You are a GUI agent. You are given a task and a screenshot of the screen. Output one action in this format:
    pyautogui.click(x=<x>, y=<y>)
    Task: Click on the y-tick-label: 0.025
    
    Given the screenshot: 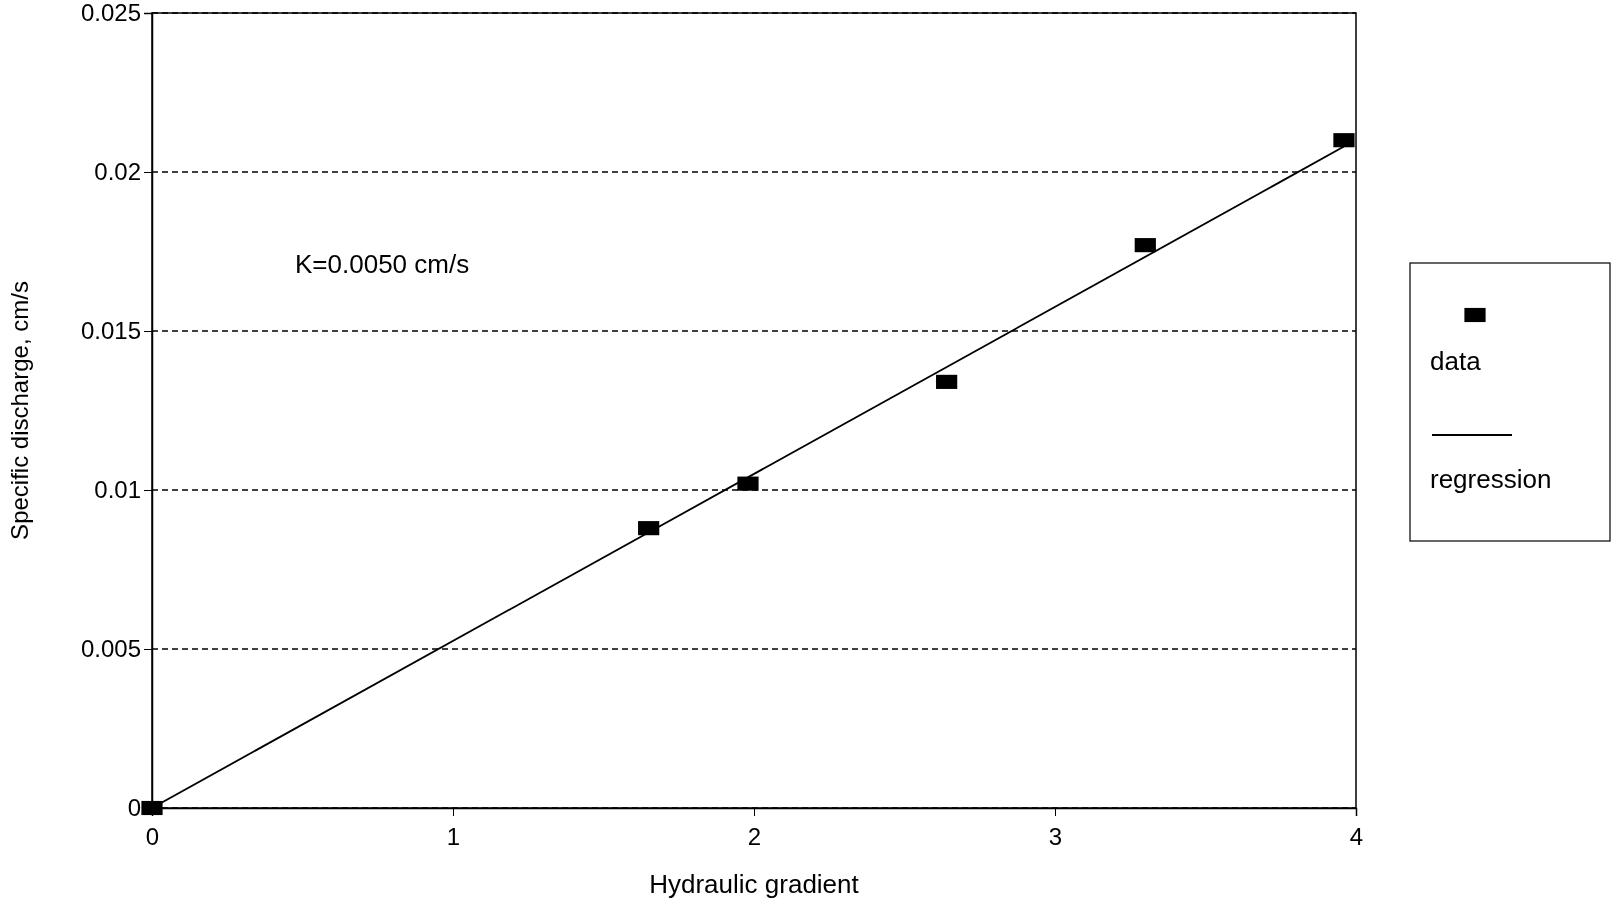 What is the action you would take?
    pyautogui.click(x=110, y=13)
    